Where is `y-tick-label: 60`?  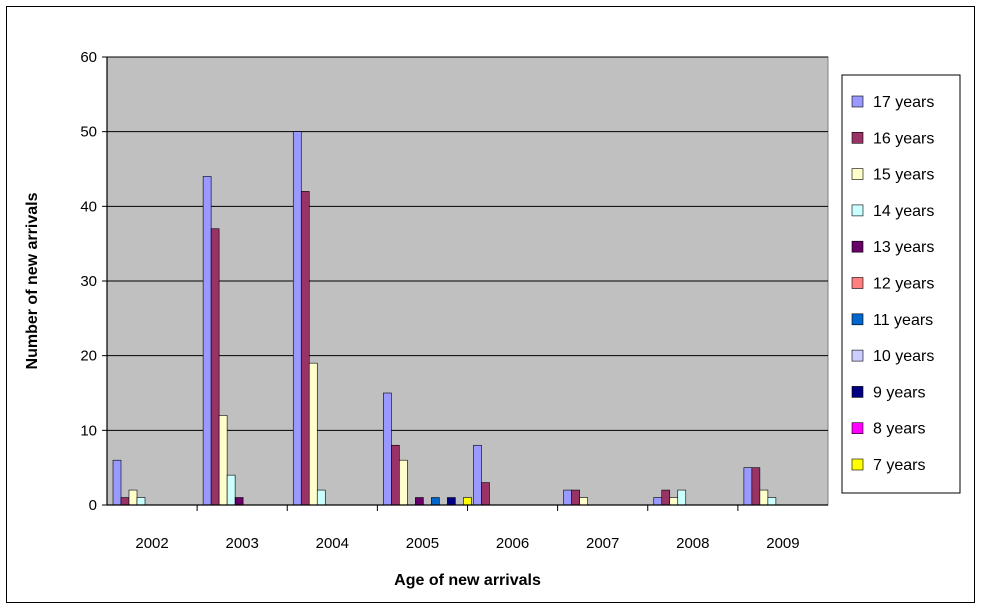
y-tick-label: 60 is located at coordinates (88, 57).